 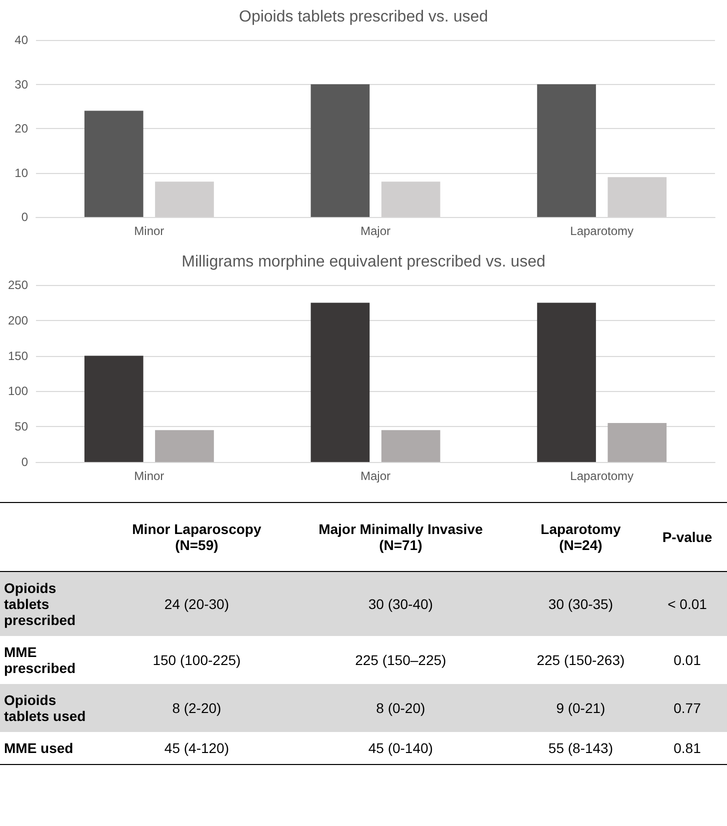 I want to click on text: 45 (4-120), so click(x=196, y=748).